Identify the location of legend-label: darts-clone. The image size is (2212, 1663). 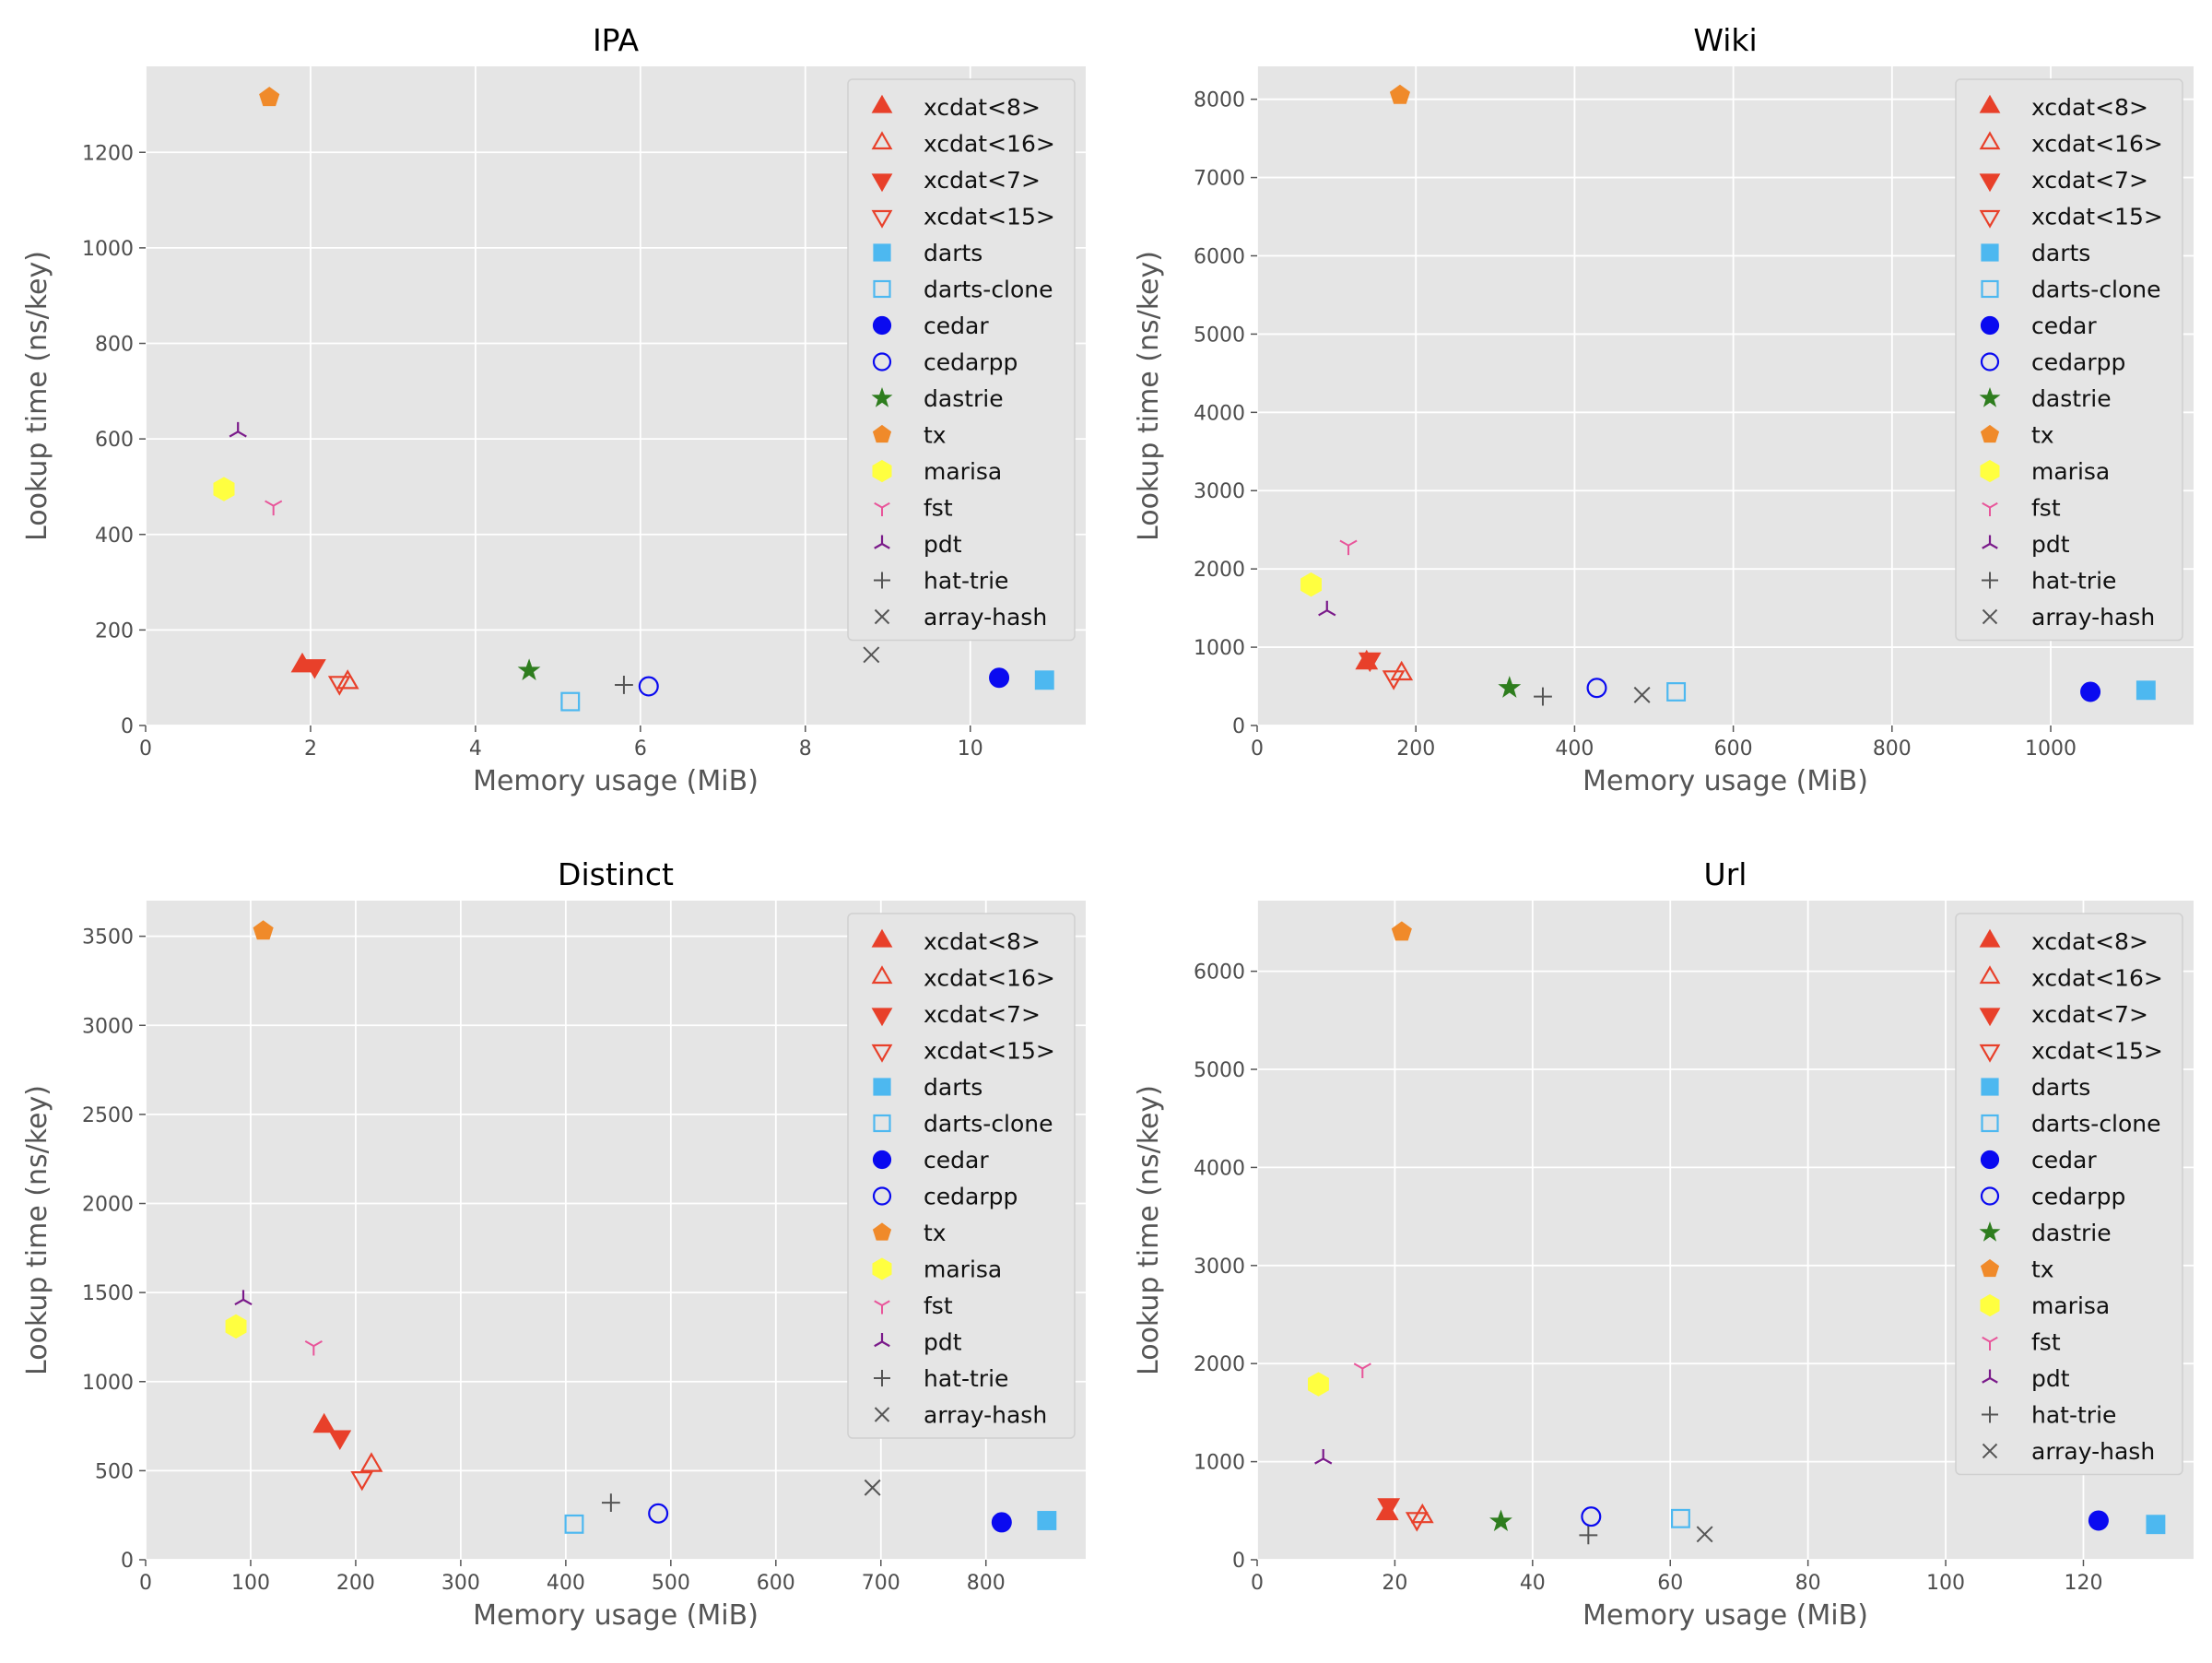
(988, 1124).